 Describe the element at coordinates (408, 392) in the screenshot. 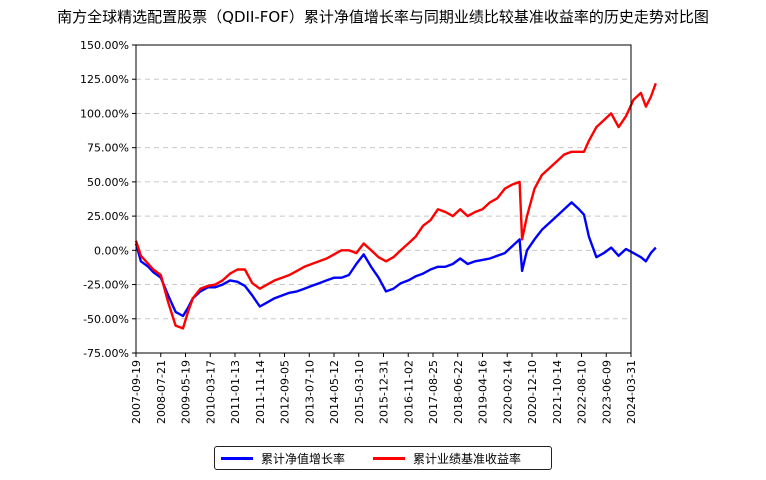

I see `x-tick-label: 2016-11-02` at that location.